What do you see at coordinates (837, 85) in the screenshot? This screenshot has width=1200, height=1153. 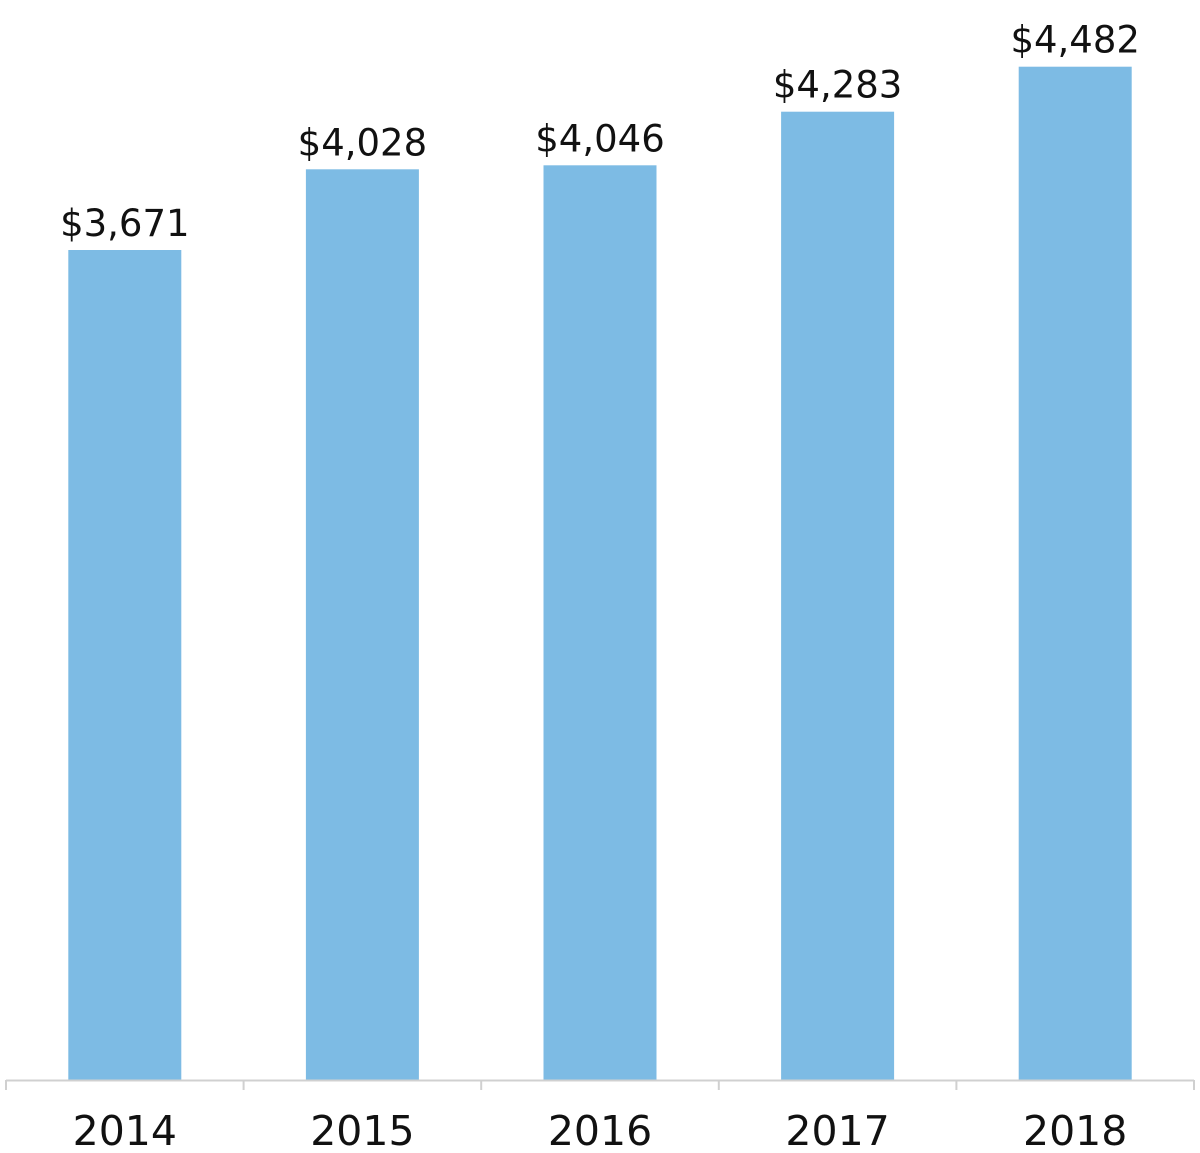 I see `data-label-2017: $4,283` at bounding box center [837, 85].